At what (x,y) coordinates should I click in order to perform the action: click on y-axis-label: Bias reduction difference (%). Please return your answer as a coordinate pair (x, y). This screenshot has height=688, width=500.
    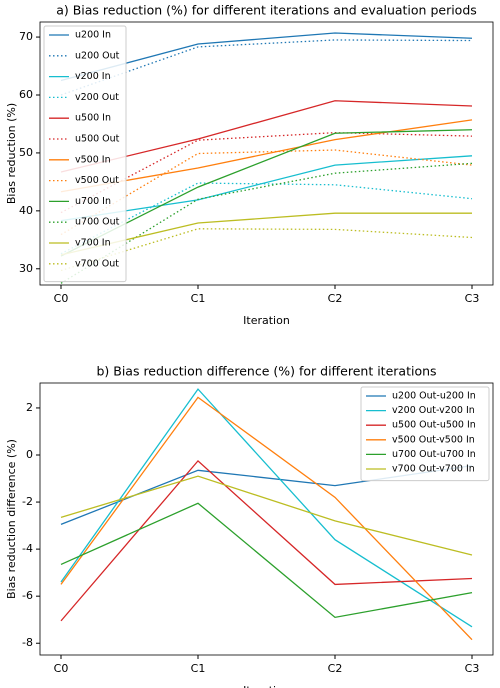
    Looking at the image, I should click on (11, 519).